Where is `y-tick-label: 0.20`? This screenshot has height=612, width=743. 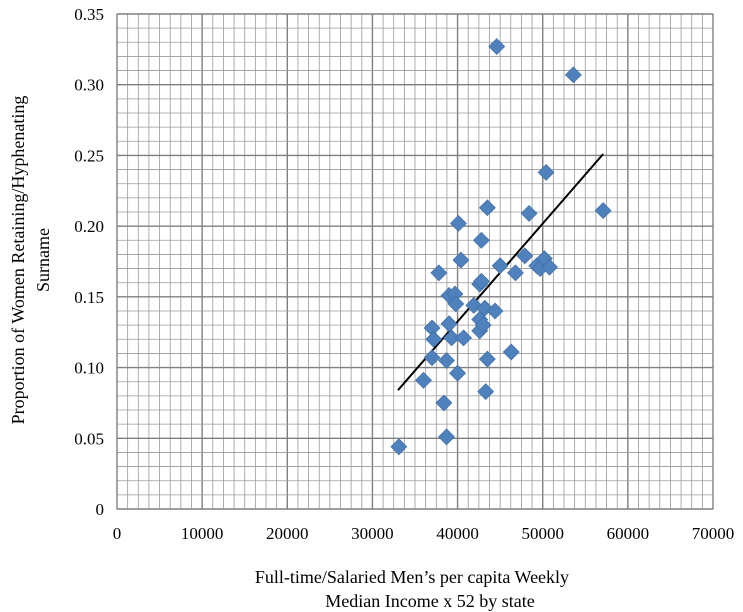
y-tick-label: 0.20 is located at coordinates (89, 226).